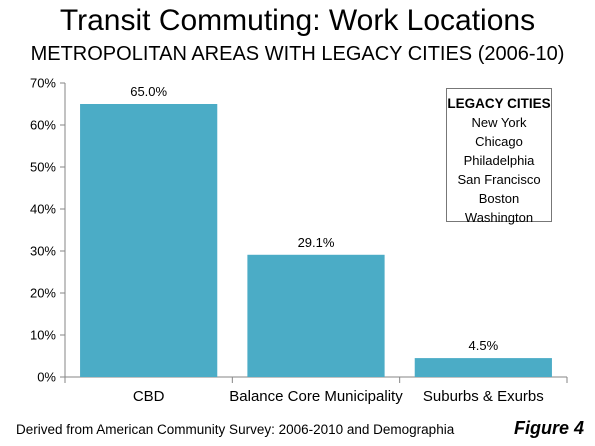 The image size is (595, 446). Describe the element at coordinates (499, 103) in the screenshot. I see `legacy-cities-title: LEGACY CITIES` at that location.